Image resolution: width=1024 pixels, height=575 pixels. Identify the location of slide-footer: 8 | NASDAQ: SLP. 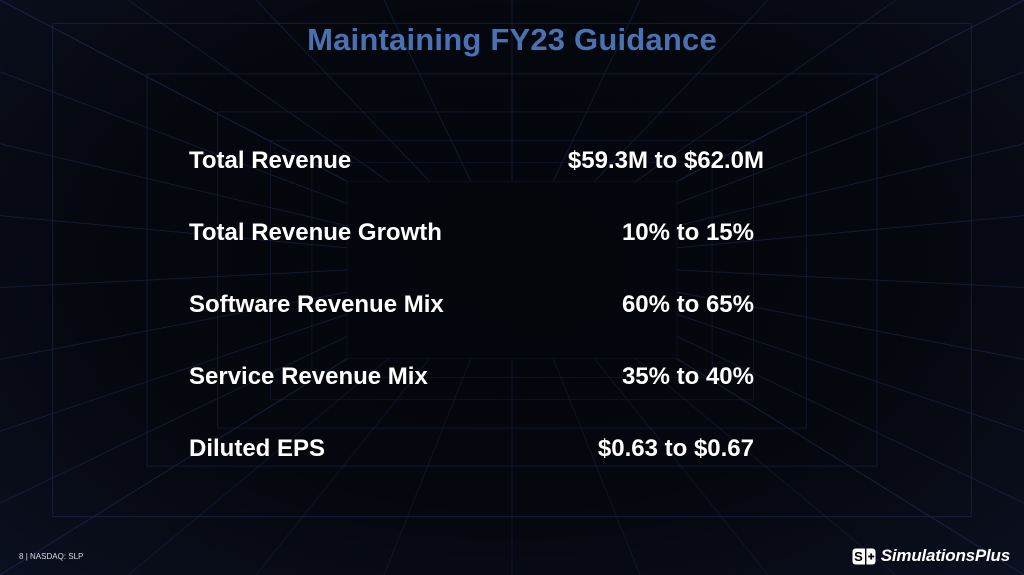
(51, 556).